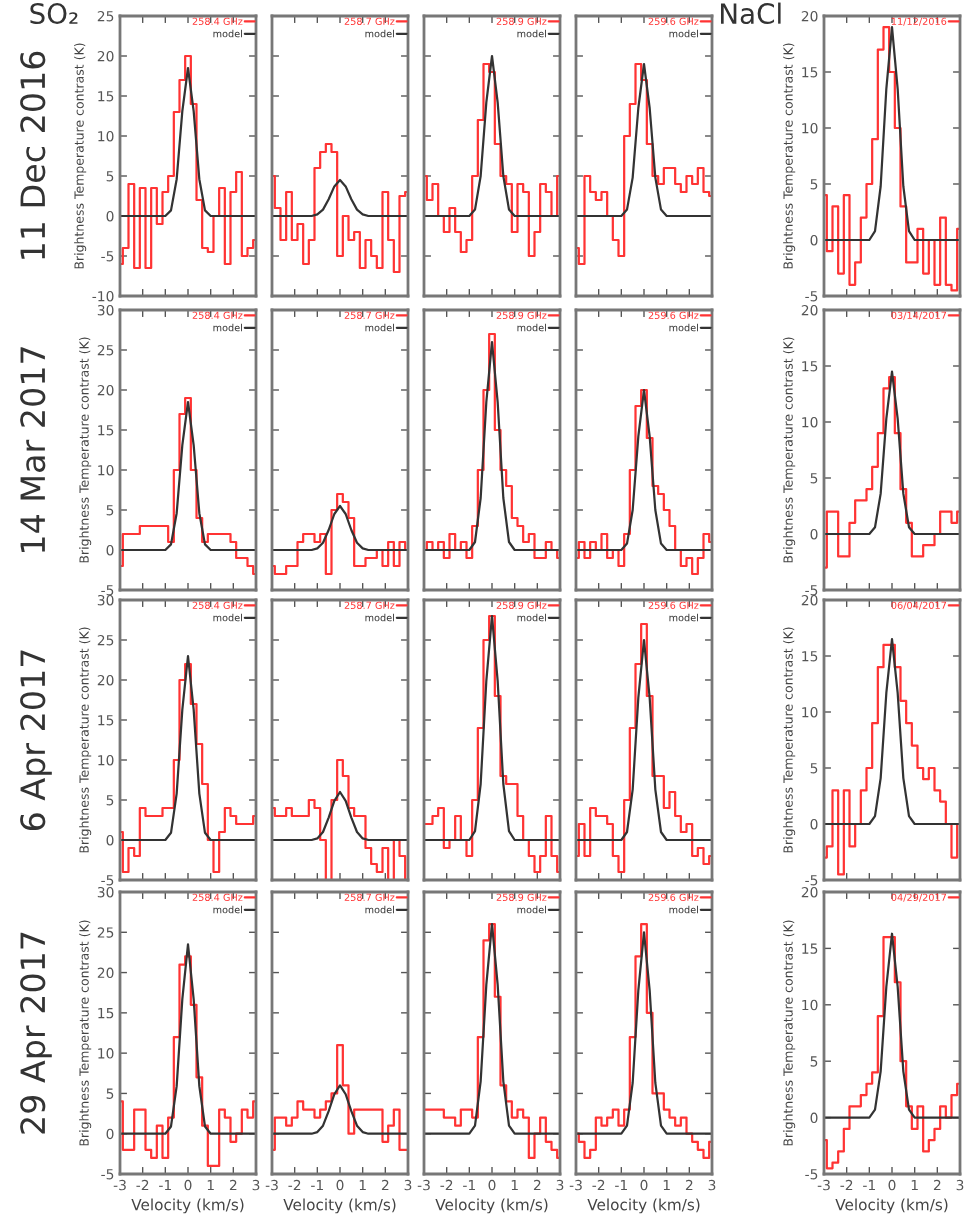  Describe the element at coordinates (36, 1033) in the screenshot. I see `text: 29 Apr 2017` at that location.